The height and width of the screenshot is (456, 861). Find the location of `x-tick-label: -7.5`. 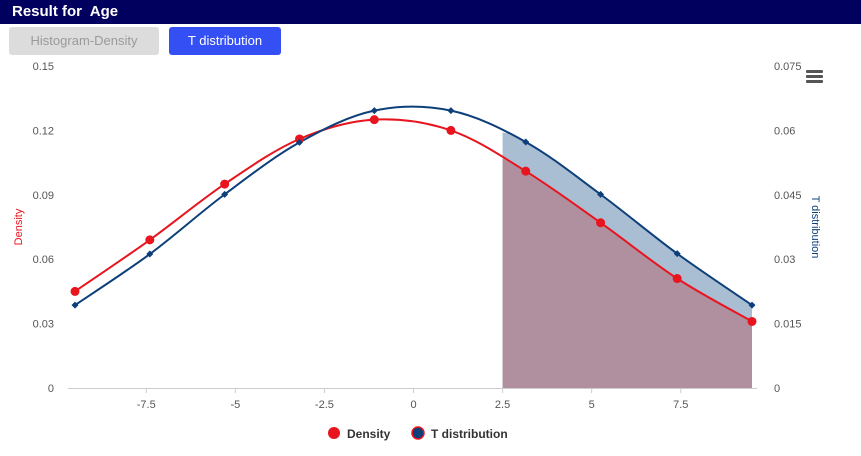

x-tick-label: -7.5 is located at coordinates (146, 405).